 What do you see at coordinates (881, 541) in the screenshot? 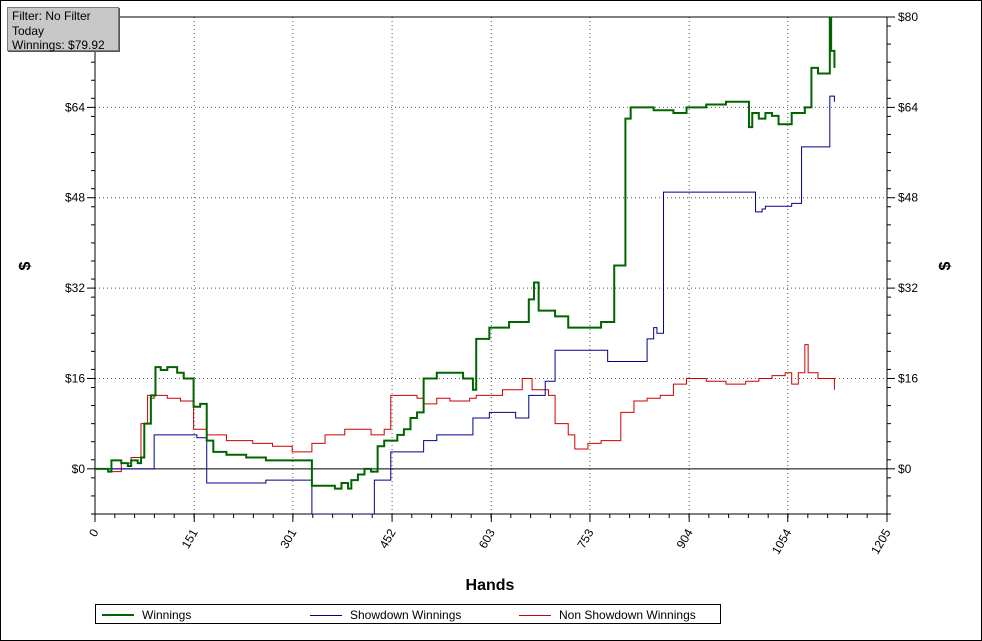
I see `x-tick-label: 1205` at bounding box center [881, 541].